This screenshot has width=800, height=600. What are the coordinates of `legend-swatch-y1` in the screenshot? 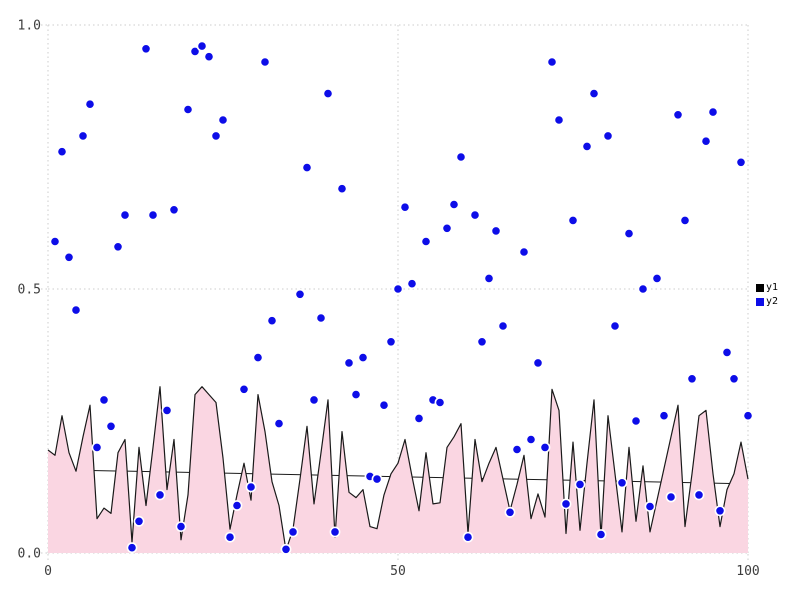 It's located at (760, 287).